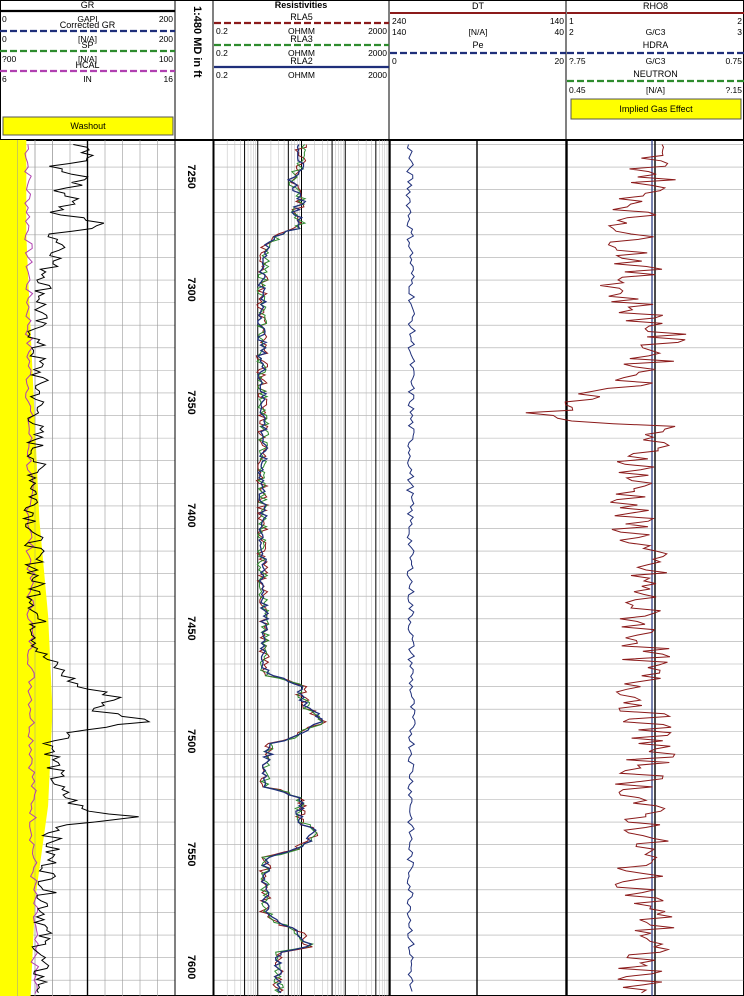 The height and width of the screenshot is (996, 744). I want to click on depth-label: 7600, so click(191, 967).